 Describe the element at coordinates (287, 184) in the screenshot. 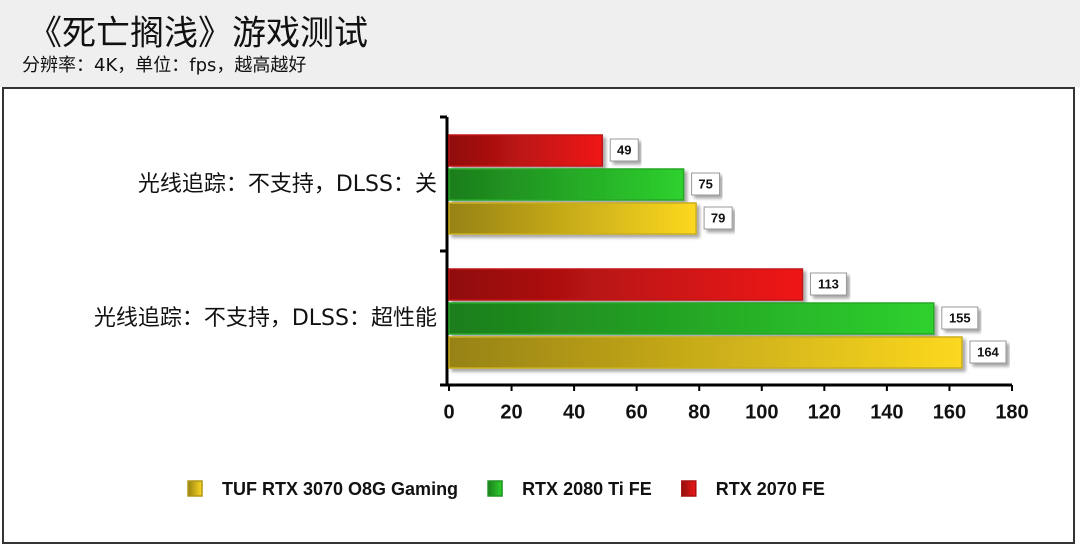

I see `category-label: 光线追踪：不支持，DLSS：关` at that location.